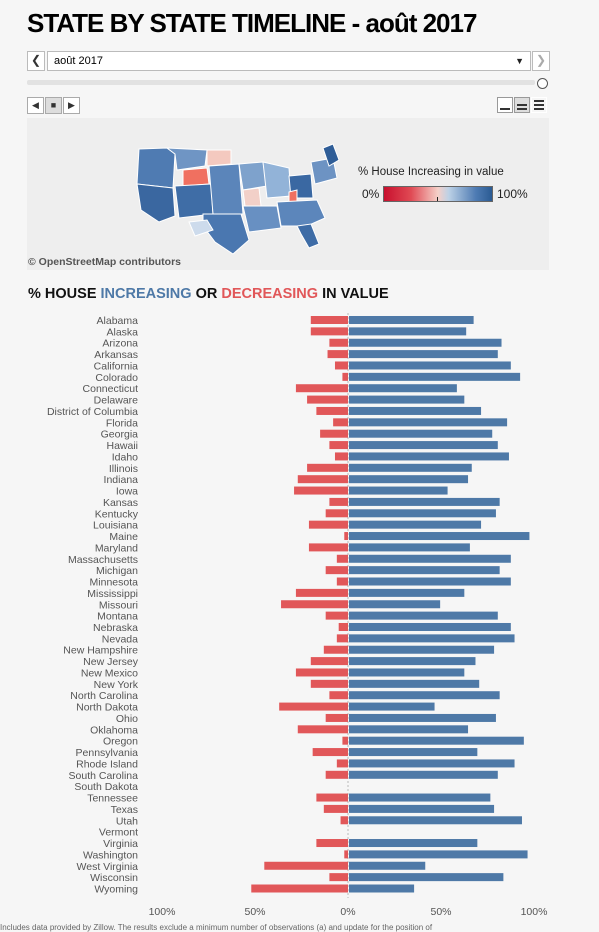  What do you see at coordinates (331, 155) in the screenshot?
I see `state-shape-new-england` at bounding box center [331, 155].